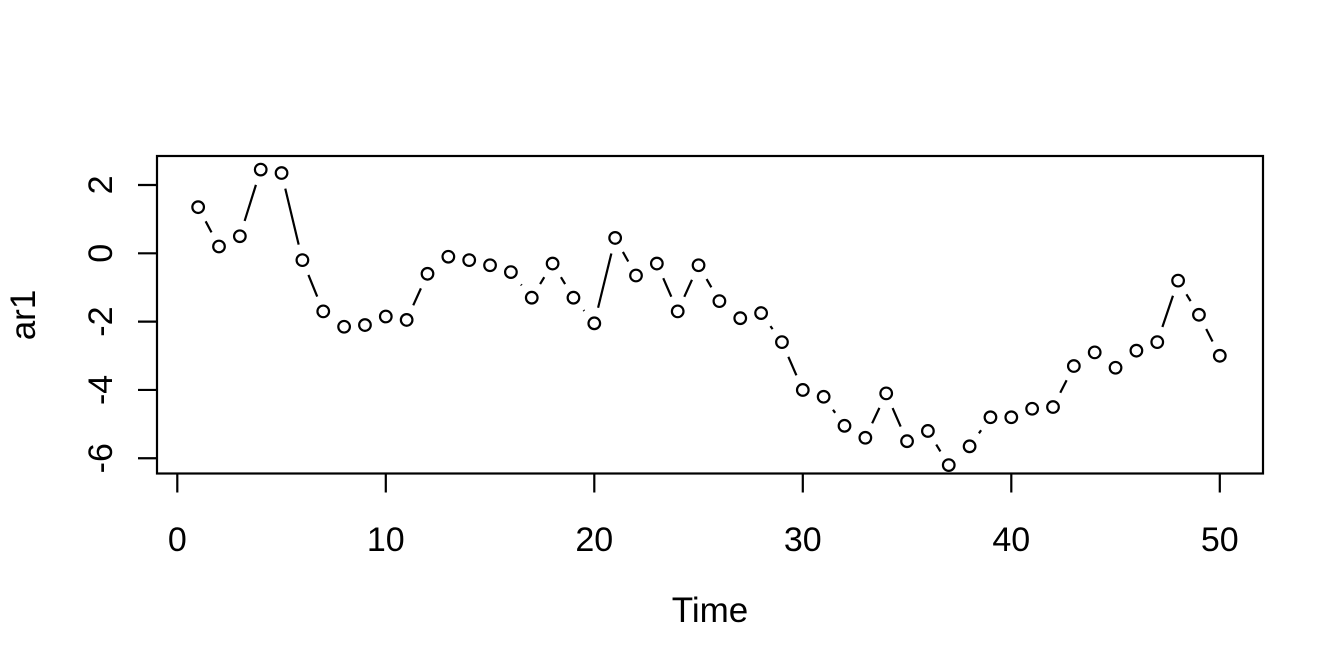  What do you see at coordinates (386, 540) in the screenshot?
I see `x-tick-label: 10` at bounding box center [386, 540].